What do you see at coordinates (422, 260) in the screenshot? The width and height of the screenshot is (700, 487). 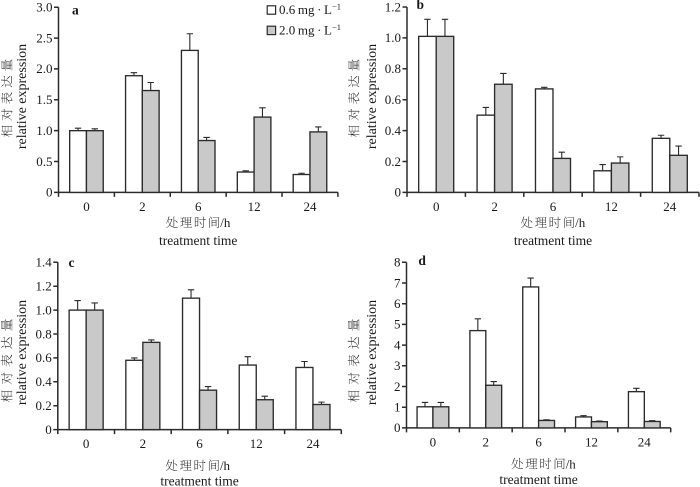 I see `svg-text: d` at bounding box center [422, 260].